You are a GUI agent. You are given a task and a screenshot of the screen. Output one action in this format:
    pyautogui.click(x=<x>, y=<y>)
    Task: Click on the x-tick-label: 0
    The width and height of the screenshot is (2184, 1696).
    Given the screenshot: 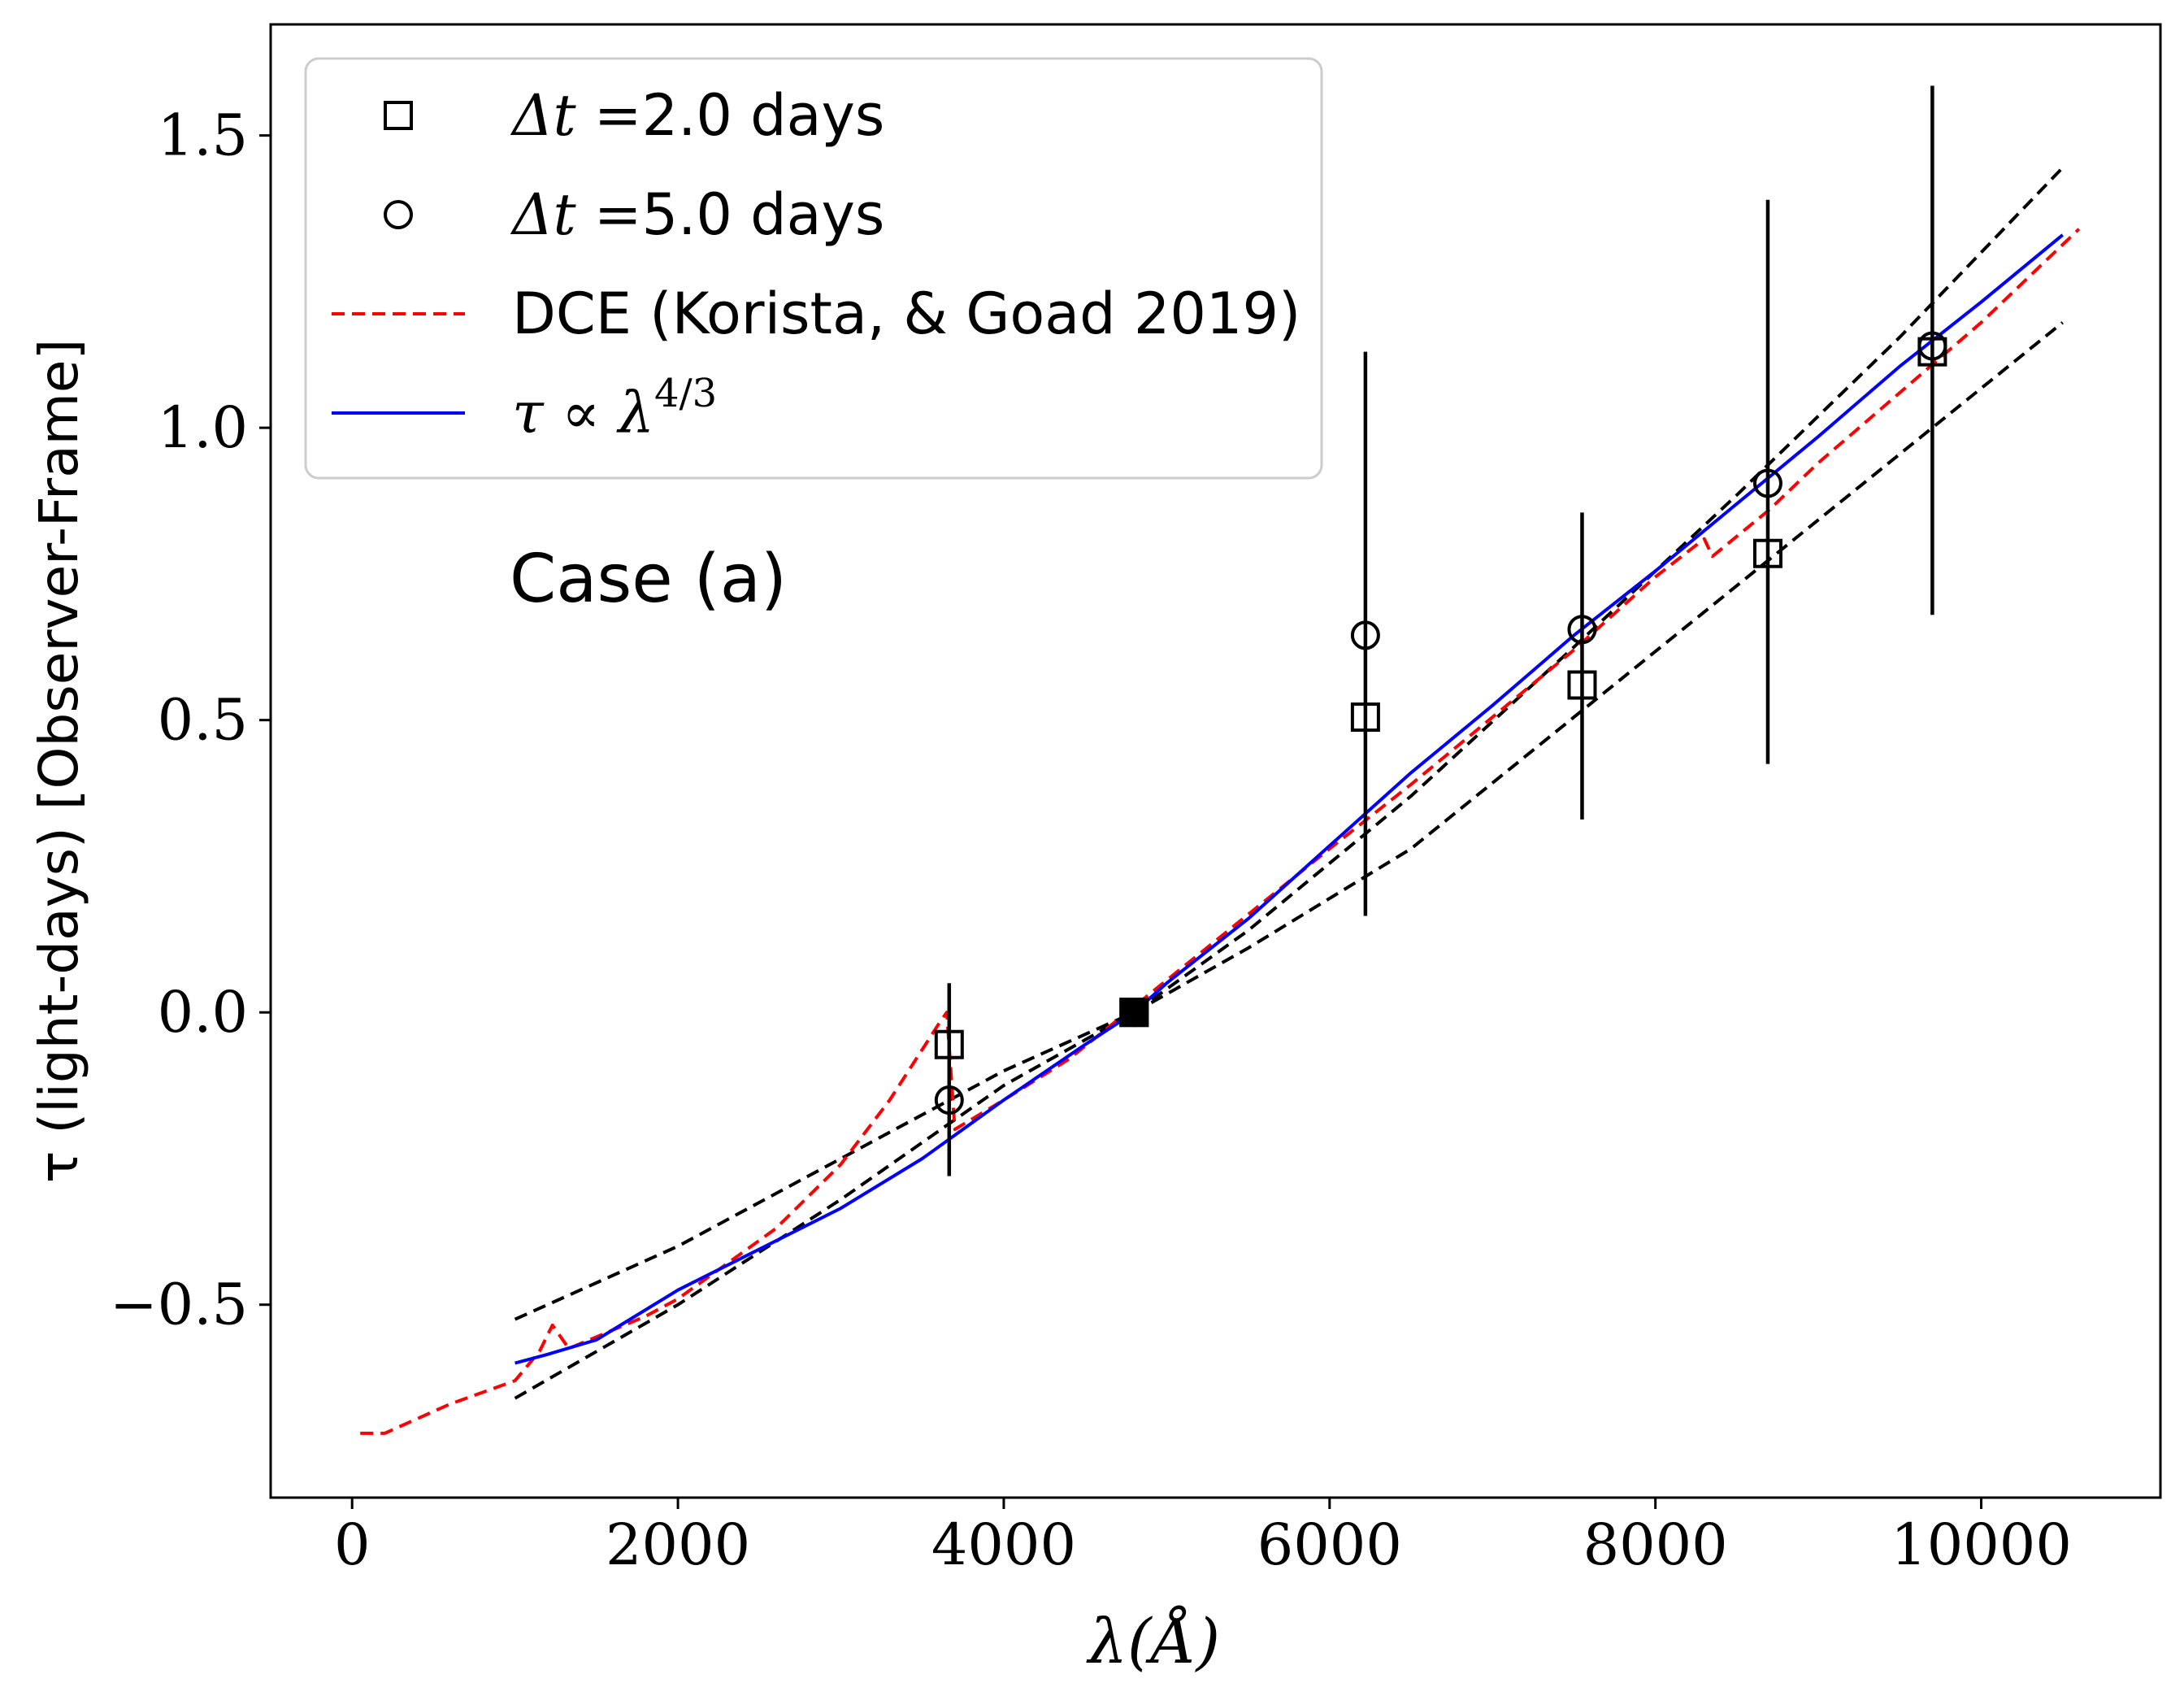 What is the action you would take?
    pyautogui.click(x=352, y=1544)
    